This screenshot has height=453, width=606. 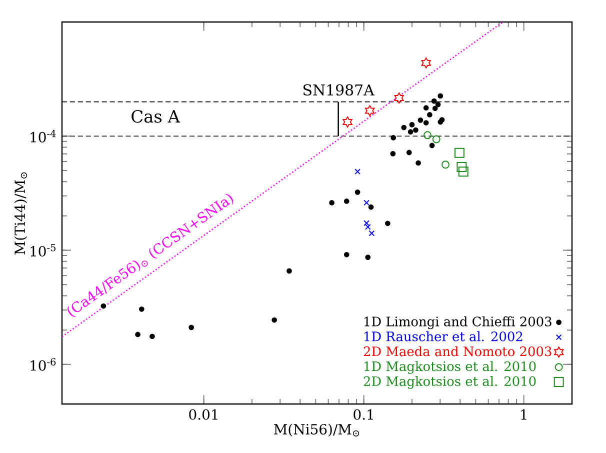 I want to click on annotation: SN1987A, so click(x=339, y=90).